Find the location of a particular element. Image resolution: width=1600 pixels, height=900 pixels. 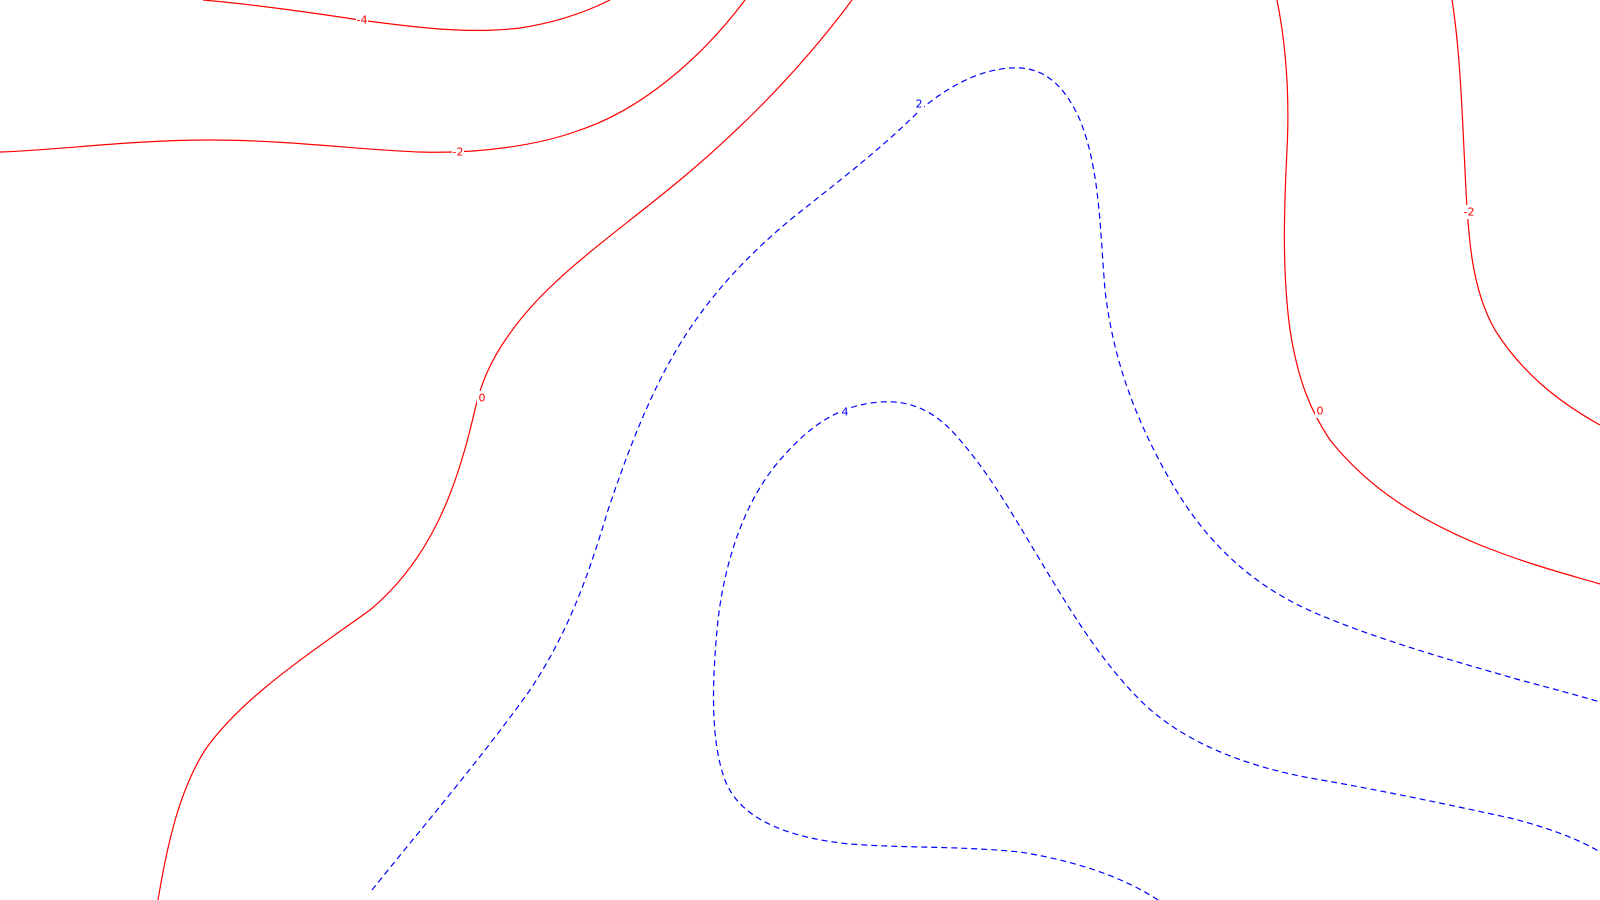

contour-line-neg2-right is located at coordinates (1525, 213).